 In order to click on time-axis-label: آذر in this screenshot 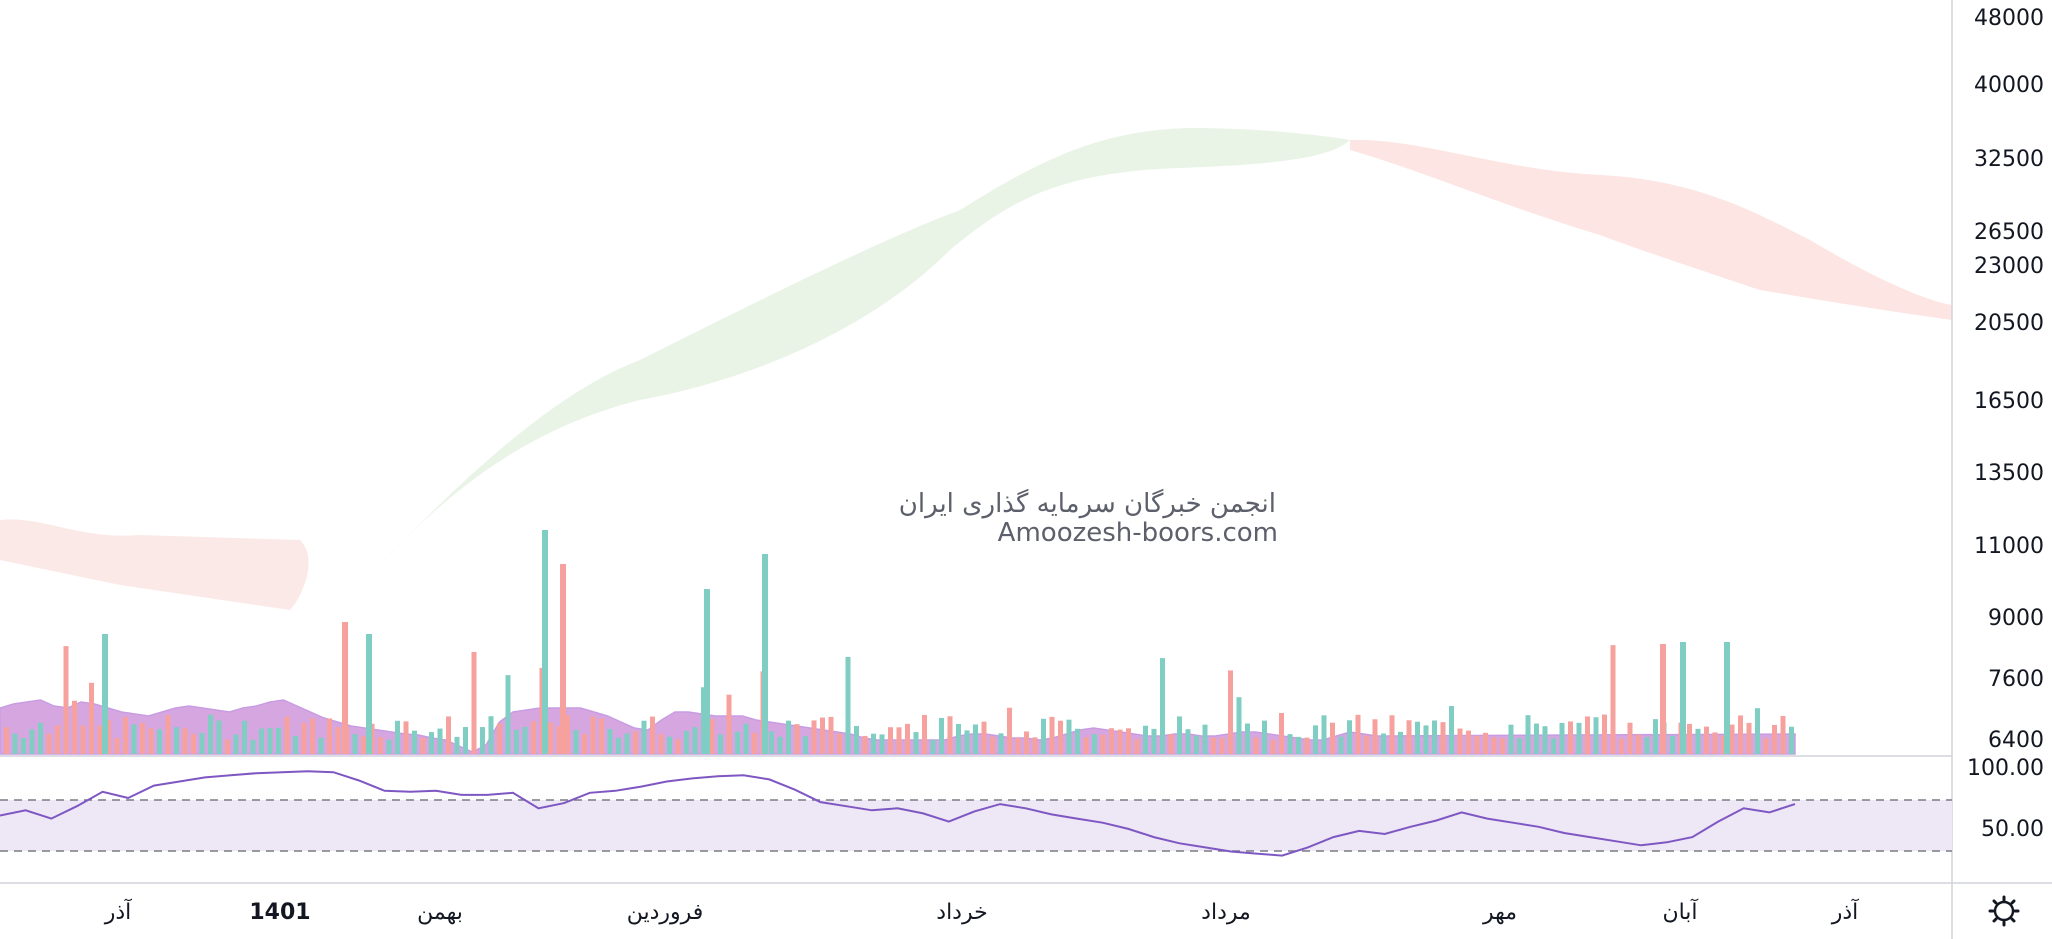, I will do `click(118, 911)`.